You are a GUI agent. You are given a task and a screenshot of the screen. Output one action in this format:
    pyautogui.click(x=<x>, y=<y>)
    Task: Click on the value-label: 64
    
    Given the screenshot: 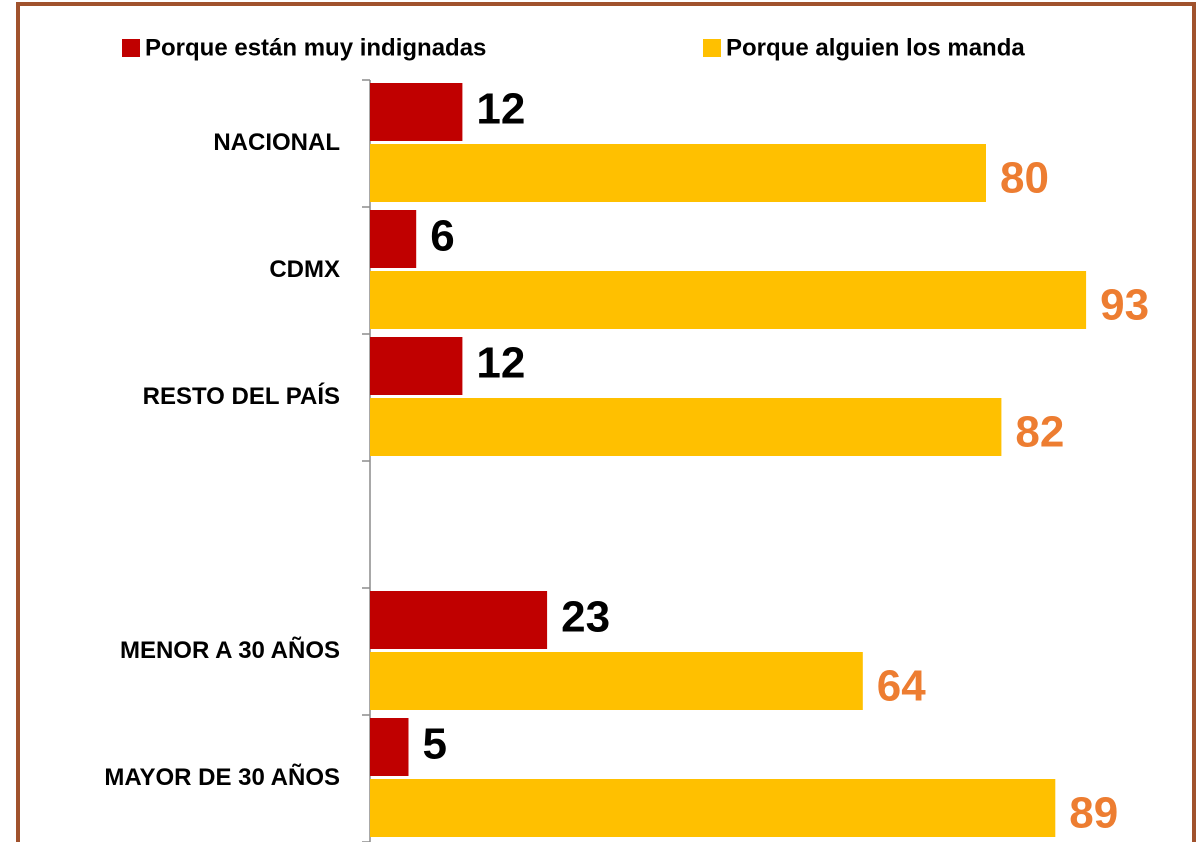 What is the action you would take?
    pyautogui.click(x=901, y=686)
    